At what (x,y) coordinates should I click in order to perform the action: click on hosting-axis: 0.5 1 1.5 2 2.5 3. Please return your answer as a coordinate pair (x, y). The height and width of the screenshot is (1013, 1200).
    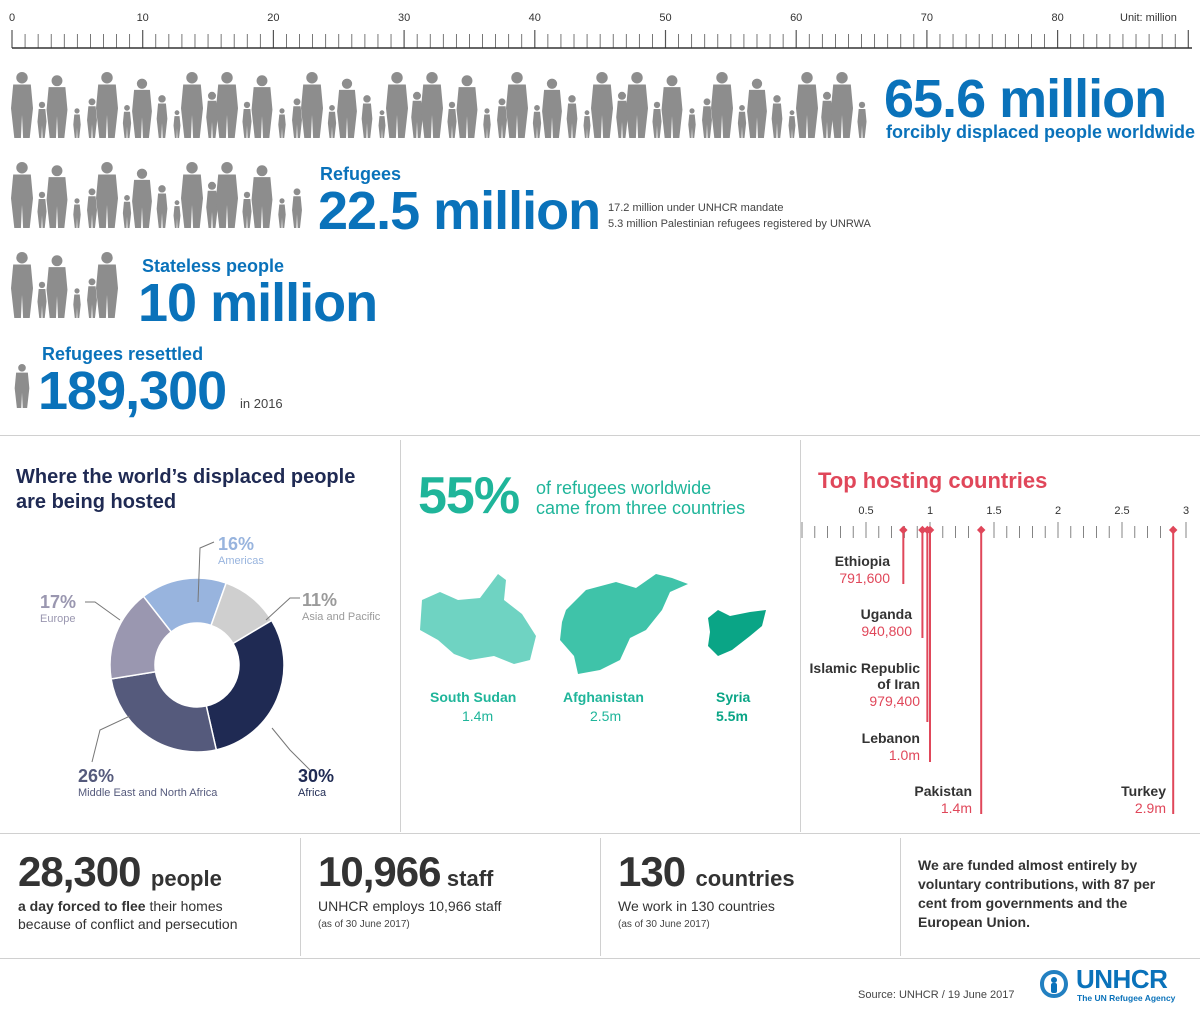
    Looking at the image, I should click on (995, 521).